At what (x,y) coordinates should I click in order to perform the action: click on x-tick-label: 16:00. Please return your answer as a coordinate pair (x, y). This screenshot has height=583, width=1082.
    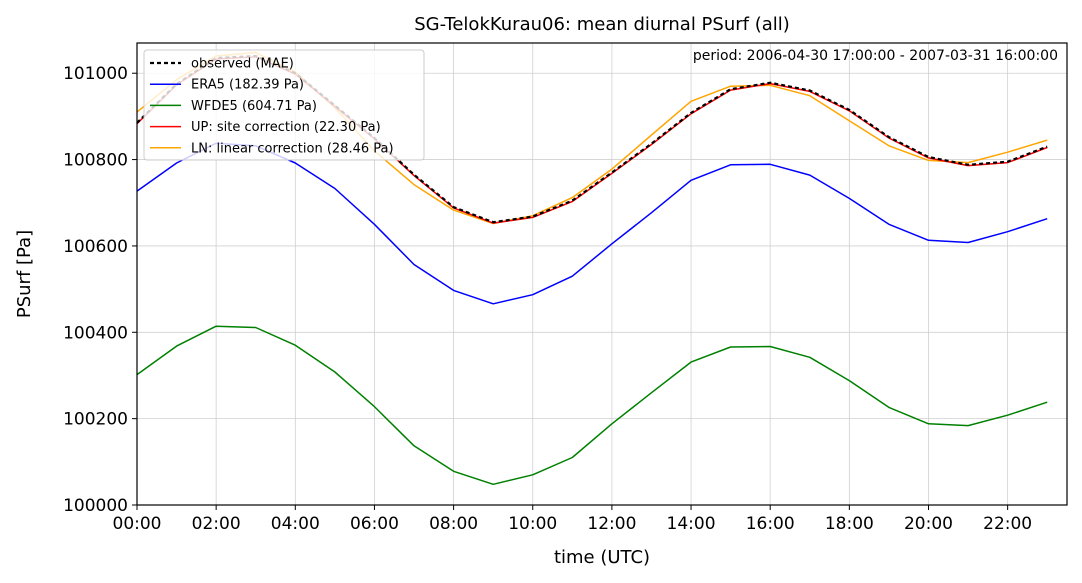
    Looking at the image, I should click on (770, 524).